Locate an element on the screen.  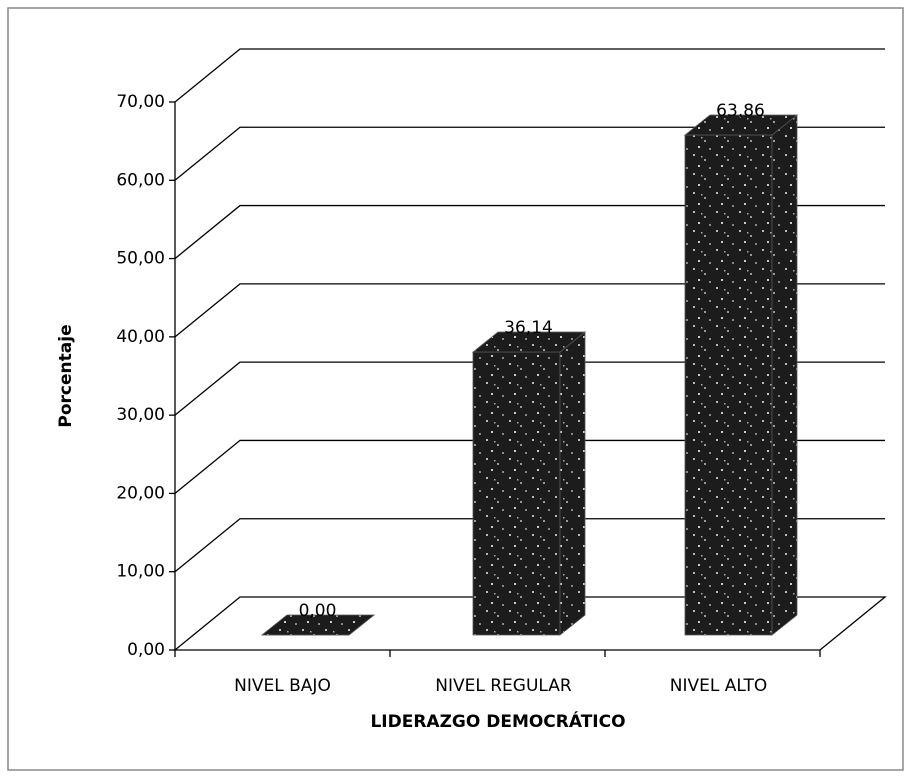
y-tick-label: 0,00 is located at coordinates (146, 650).